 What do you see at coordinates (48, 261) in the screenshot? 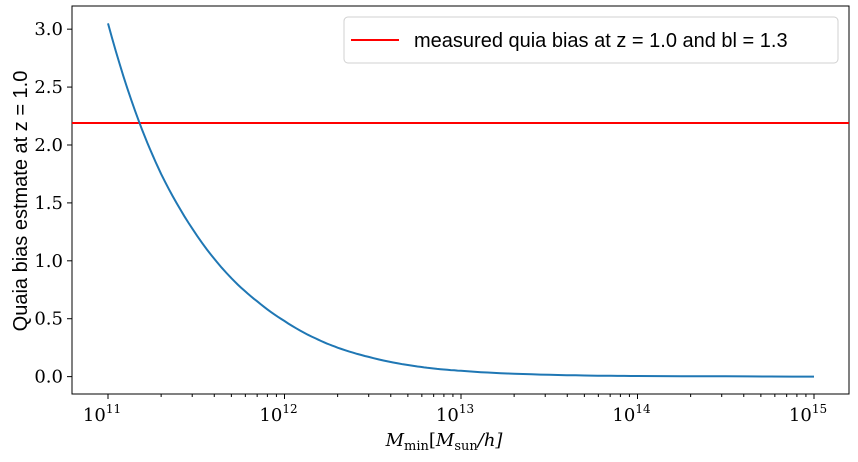
I see `y-tick-label: 1.0` at bounding box center [48, 261].